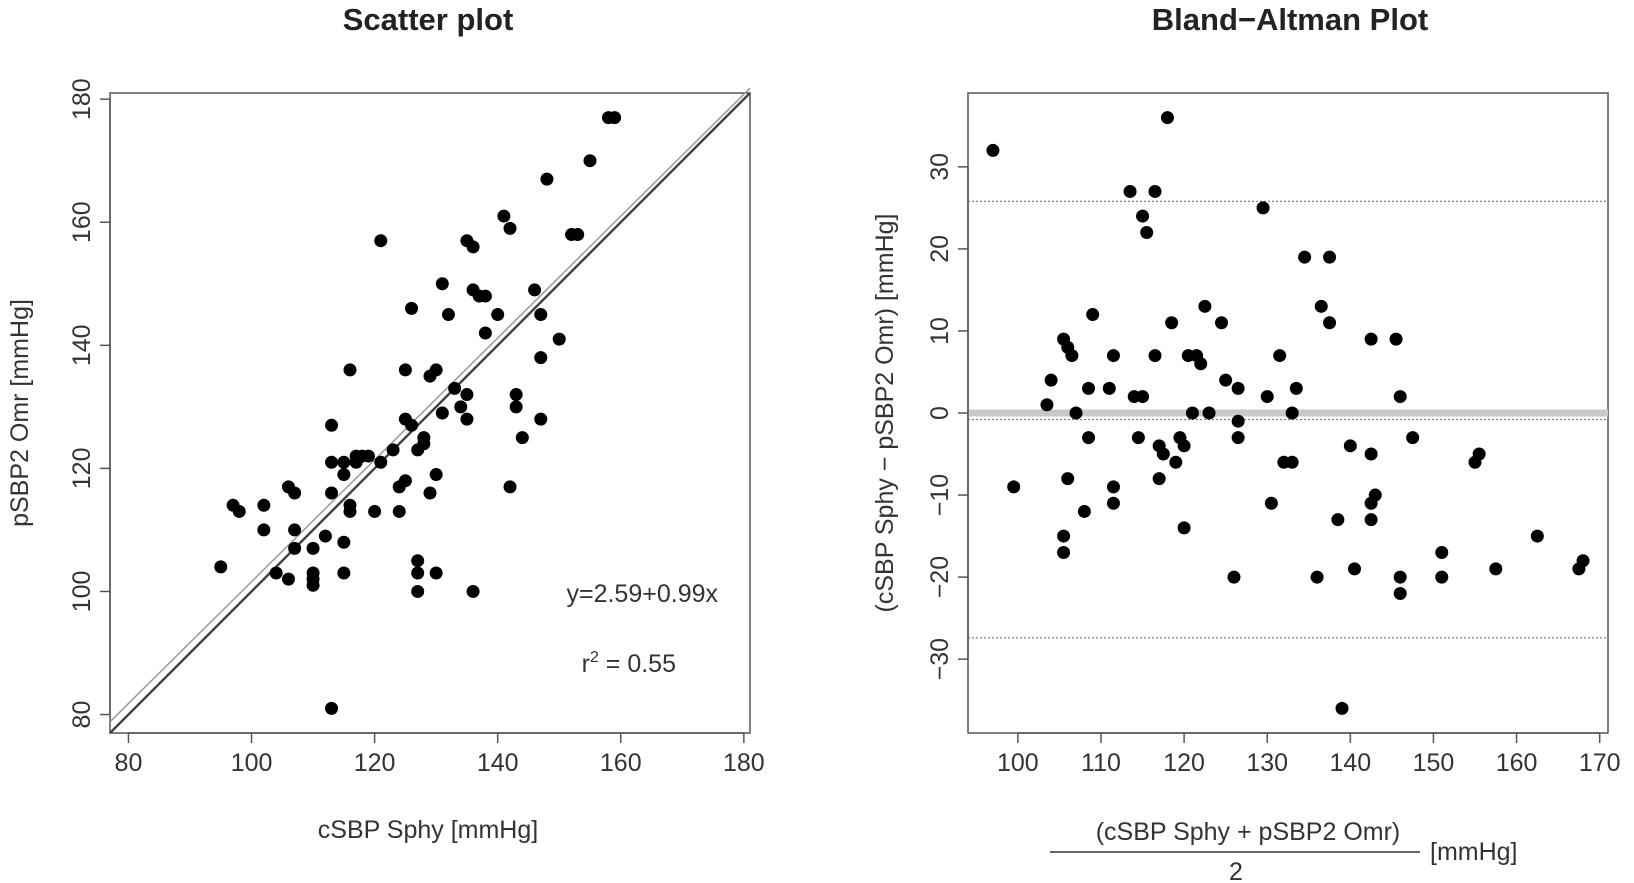  I want to click on r-squared-annotation: r2 = 0.55, so click(629, 663).